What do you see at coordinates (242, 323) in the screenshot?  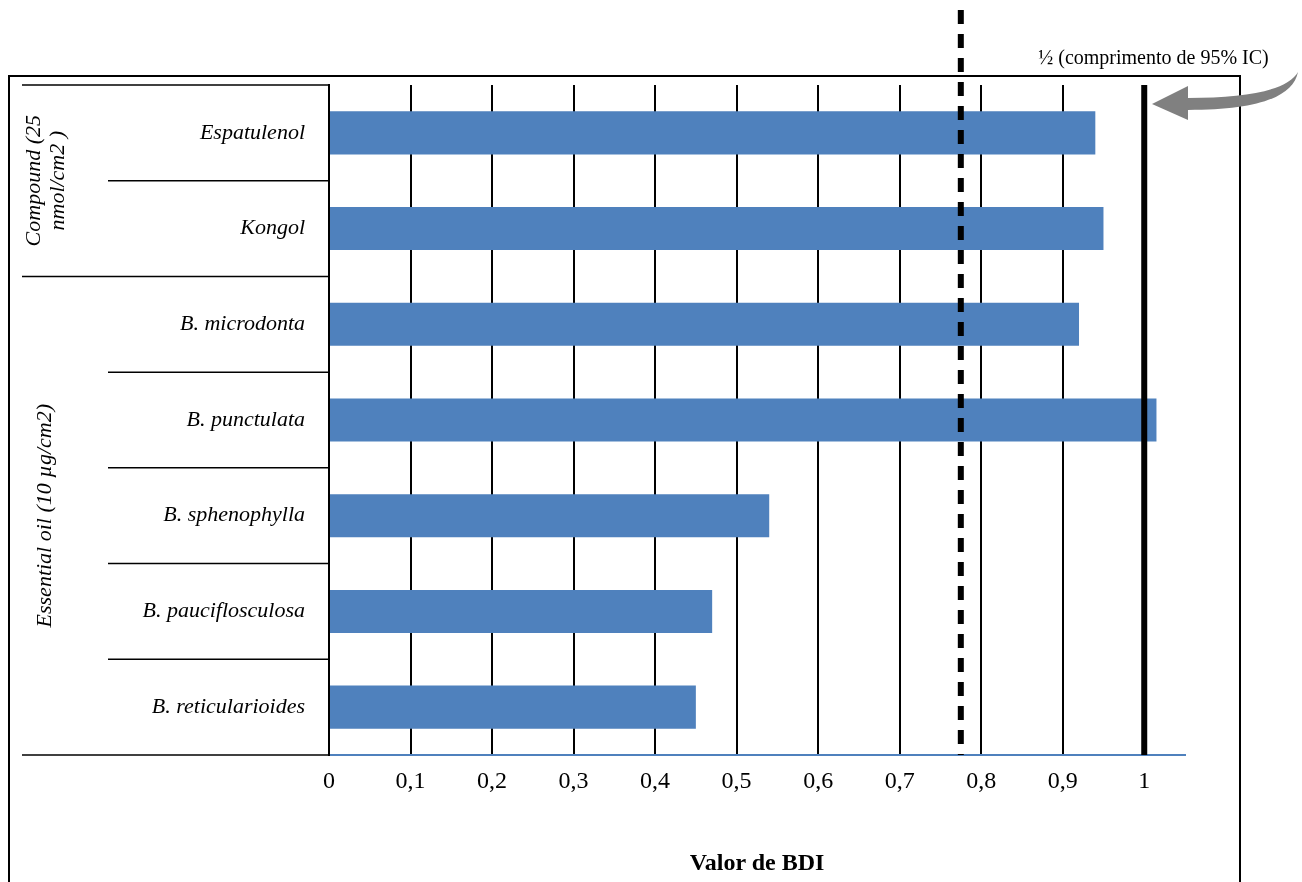 I see `y-tick-label: B. microdonta` at bounding box center [242, 323].